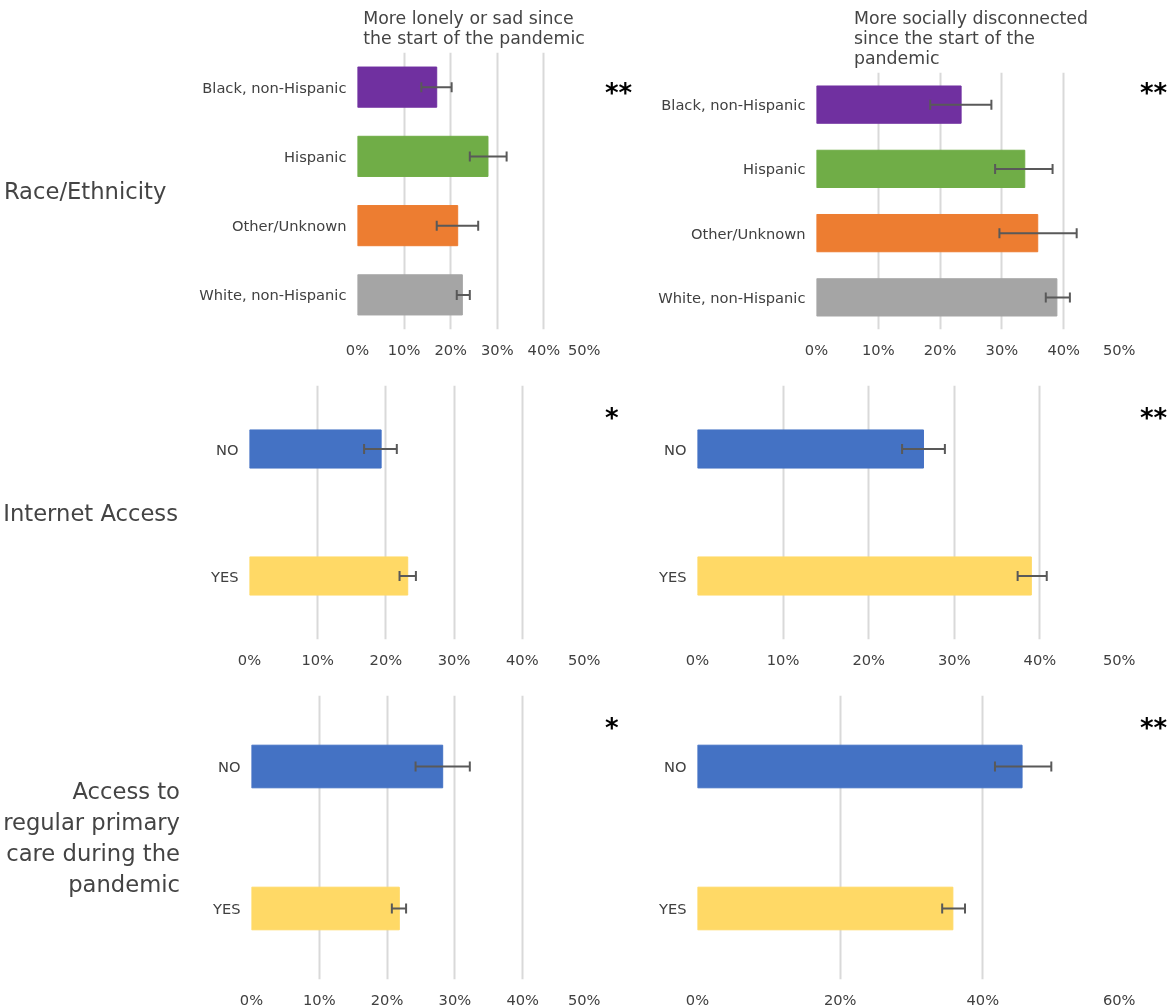 The width and height of the screenshot is (1170, 1005). Describe the element at coordinates (971, 37) in the screenshot. I see `chart-title: More socially disconnected since the start of the pandemic` at that location.